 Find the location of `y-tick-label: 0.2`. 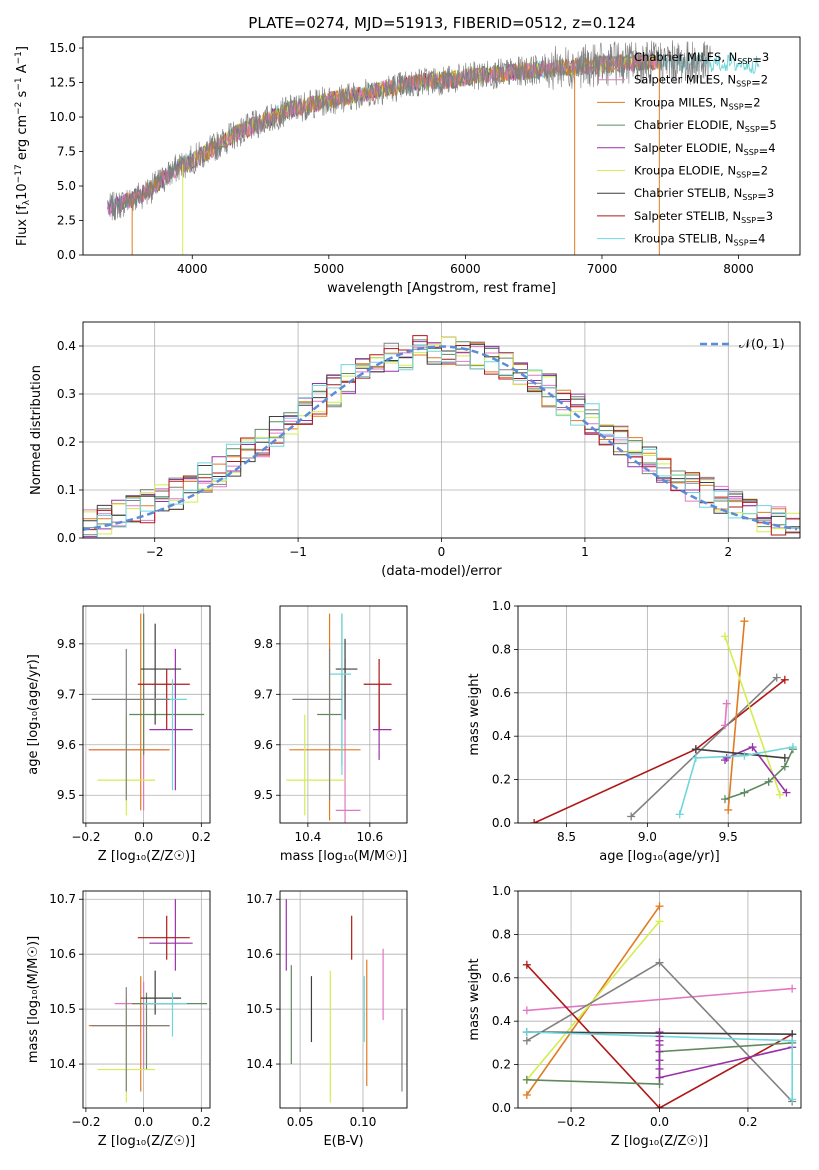

y-tick-label: 0.2 is located at coordinates (66, 442).